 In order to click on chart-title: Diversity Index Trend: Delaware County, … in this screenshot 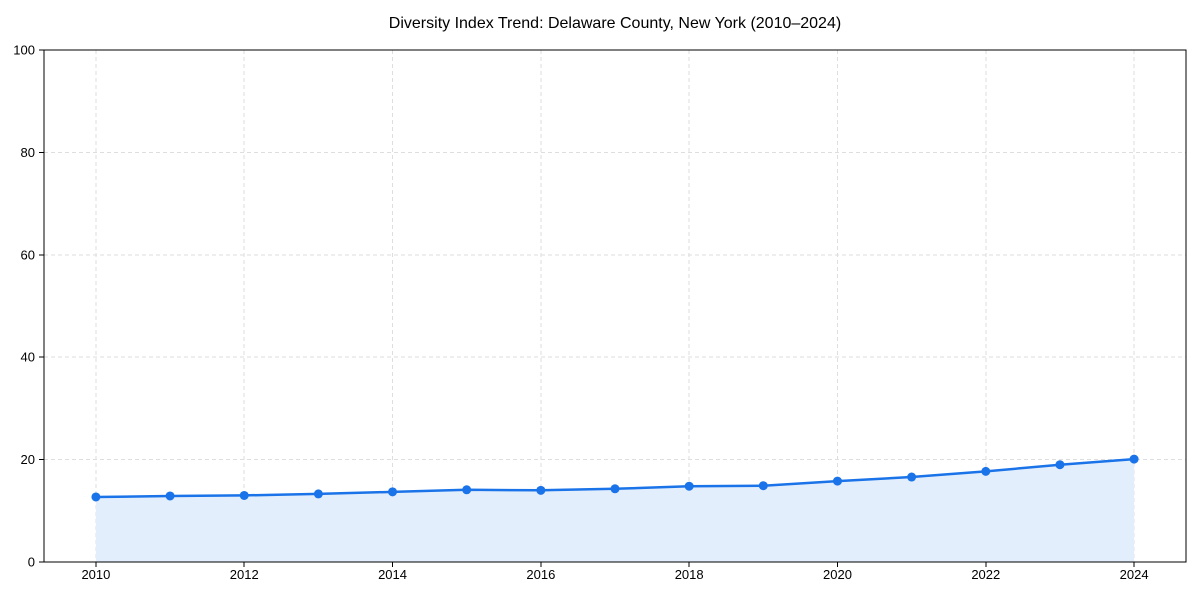, I will do `click(615, 23)`.